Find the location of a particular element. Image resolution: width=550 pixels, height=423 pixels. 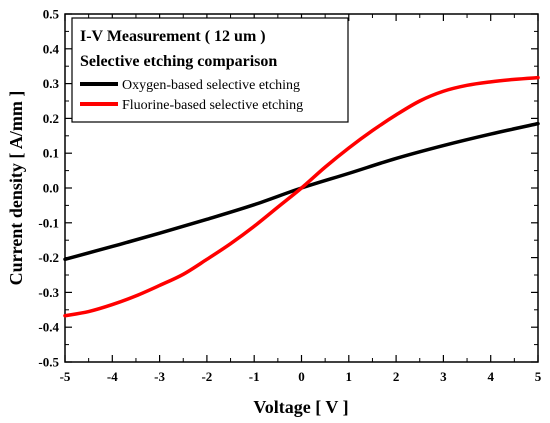

y-tick-label: 0.4 is located at coordinates (51, 48).